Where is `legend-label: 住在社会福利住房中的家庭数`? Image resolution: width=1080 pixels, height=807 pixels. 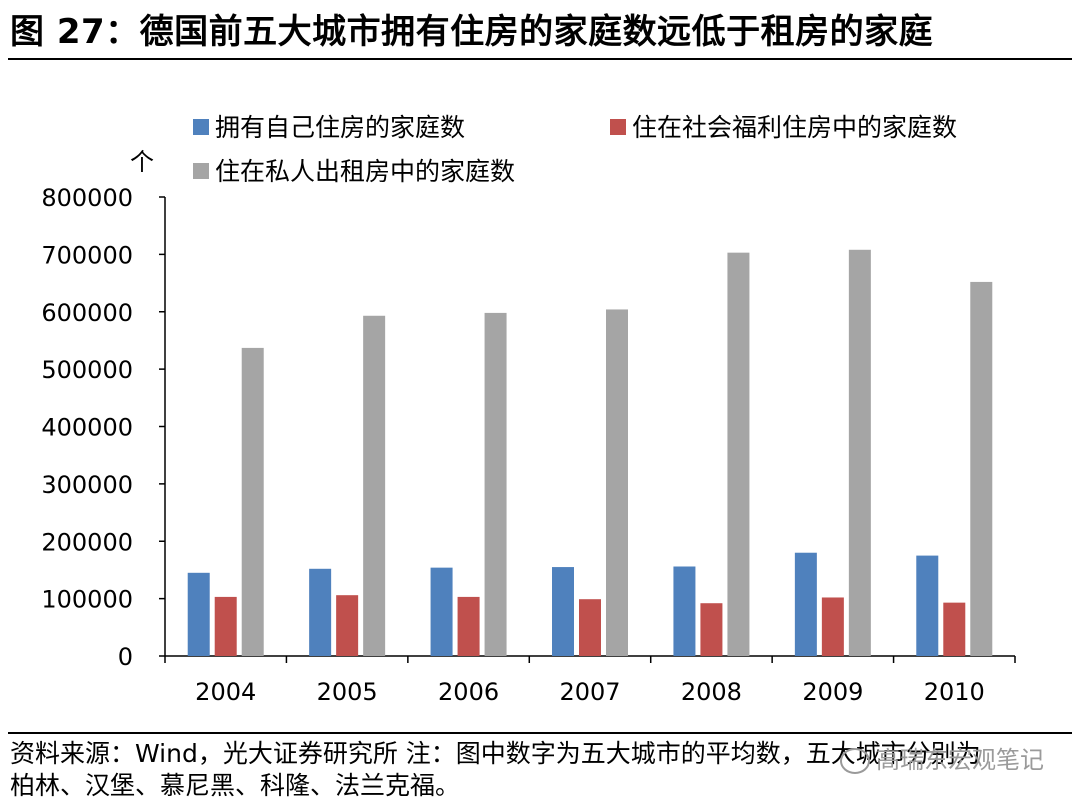 legend-label: 住在社会福利住房中的家庭数 is located at coordinates (794, 127).